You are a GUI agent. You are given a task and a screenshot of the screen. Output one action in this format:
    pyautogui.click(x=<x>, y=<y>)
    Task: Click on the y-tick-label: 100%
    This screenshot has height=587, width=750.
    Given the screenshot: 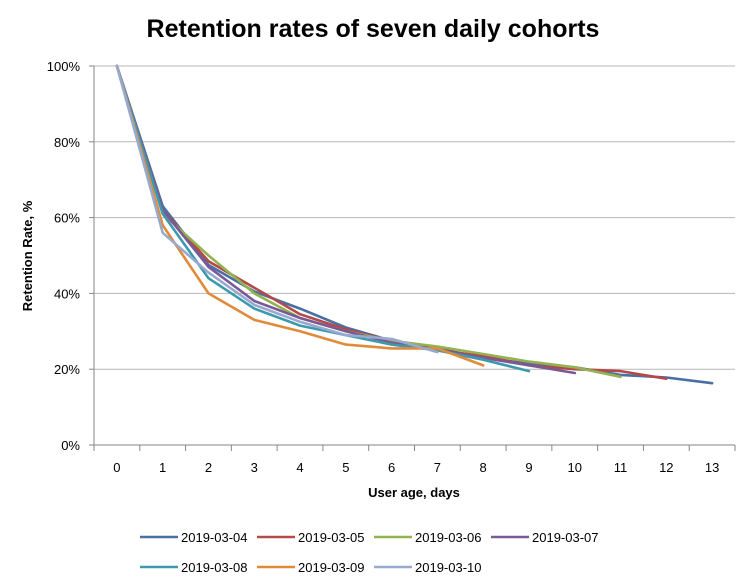 What is the action you would take?
    pyautogui.click(x=64, y=66)
    